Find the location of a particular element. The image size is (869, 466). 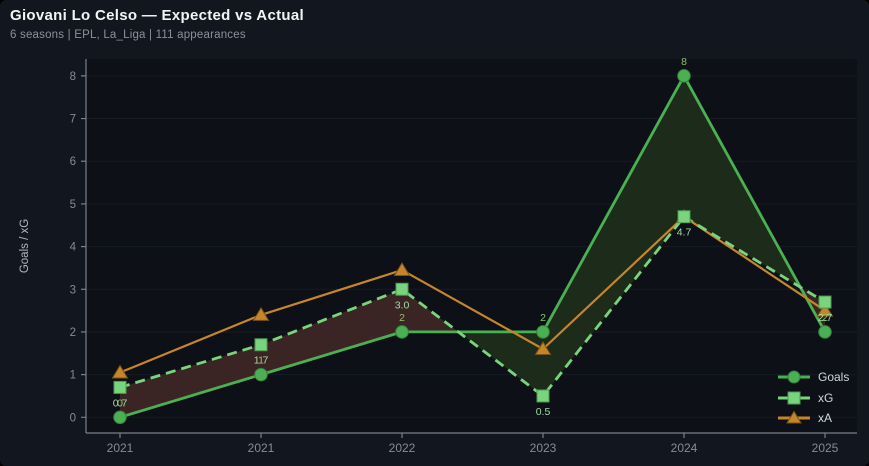

chart-title: Giovani Lo Celso — Expected vs Actual is located at coordinates (157, 15).